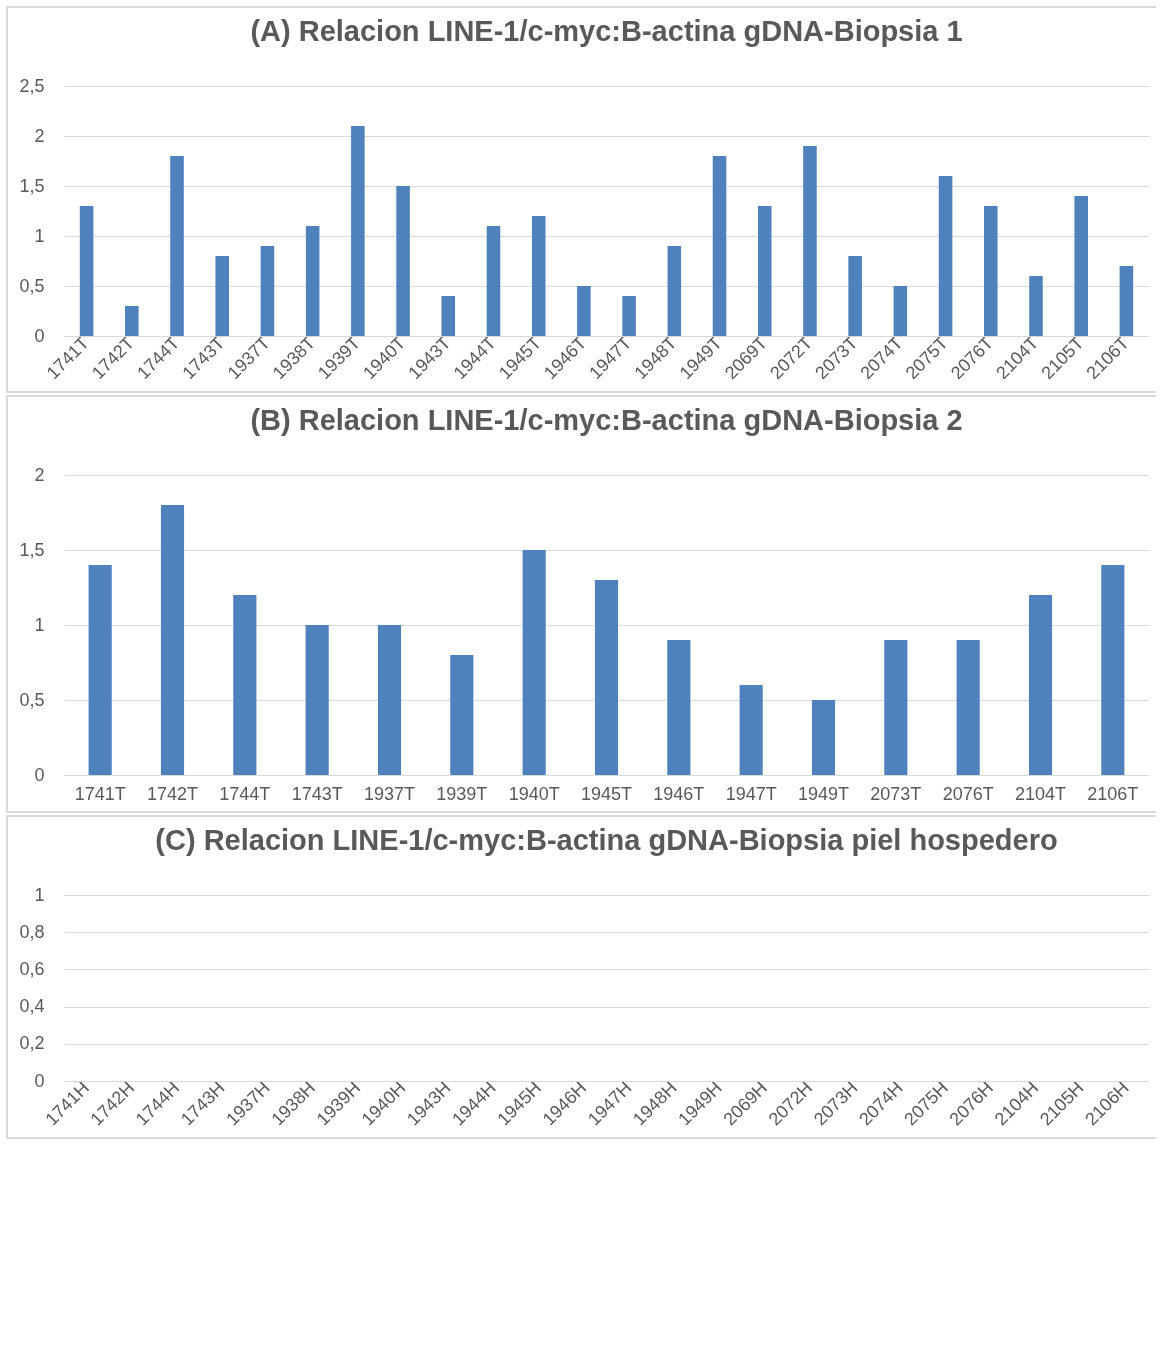 The height and width of the screenshot is (1348, 1165). Describe the element at coordinates (32, 1006) in the screenshot. I see `y-tick-label: 0,4` at that location.